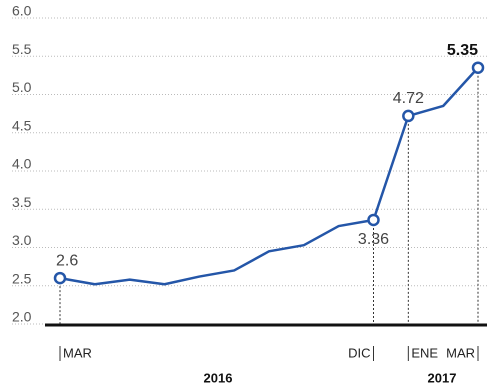 This screenshot has width=487, height=388. What do you see at coordinates (22, 11) in the screenshot?
I see `y-tick-label: 6.0` at bounding box center [22, 11].